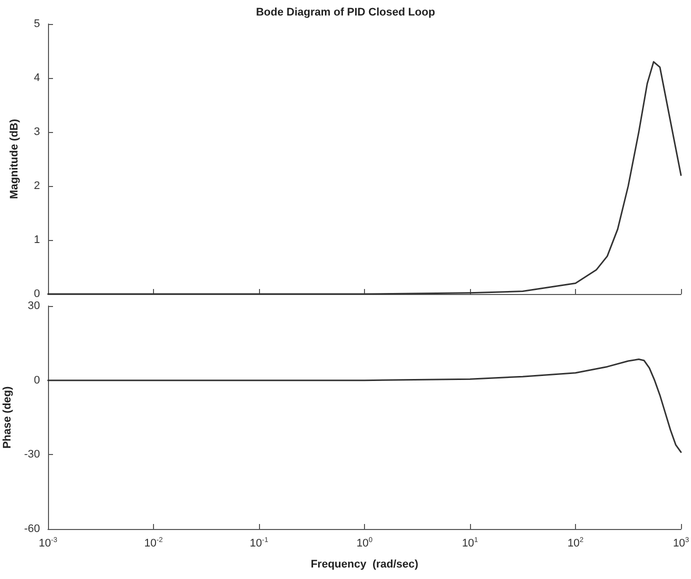 This screenshot has width=691, height=579. I want to click on y-tick-label: 4, so click(37, 78).